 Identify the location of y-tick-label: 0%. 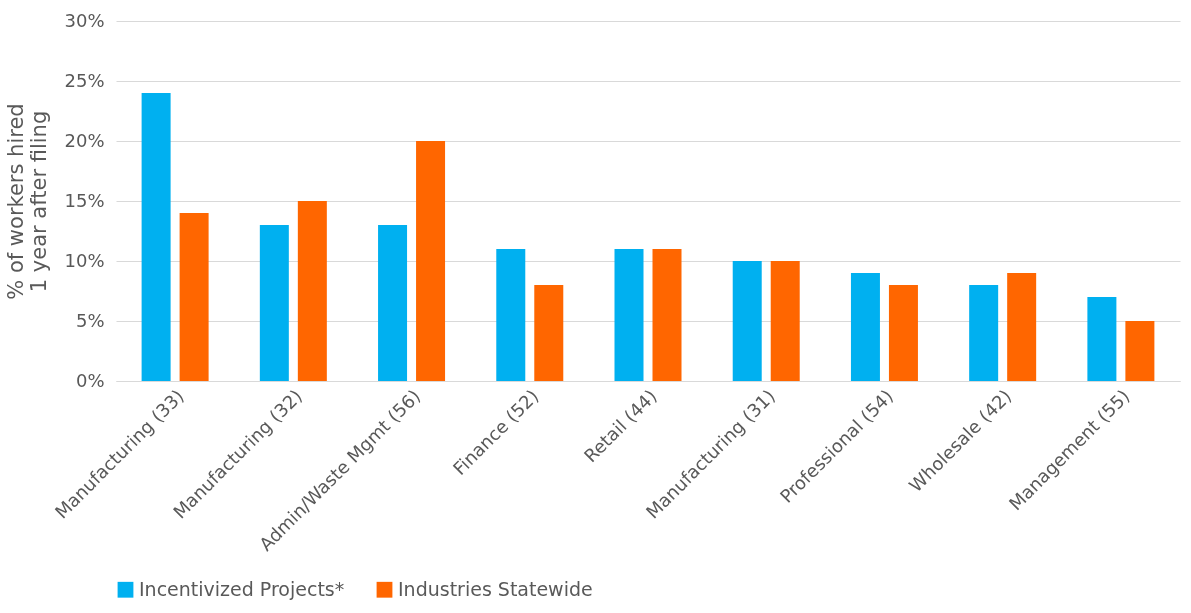
(90, 380).